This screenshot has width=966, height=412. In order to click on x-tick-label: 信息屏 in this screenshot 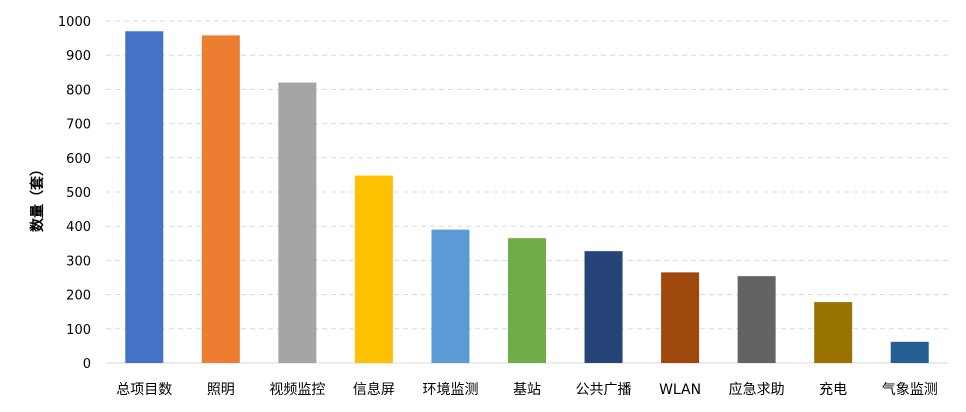, I will do `click(374, 389)`.